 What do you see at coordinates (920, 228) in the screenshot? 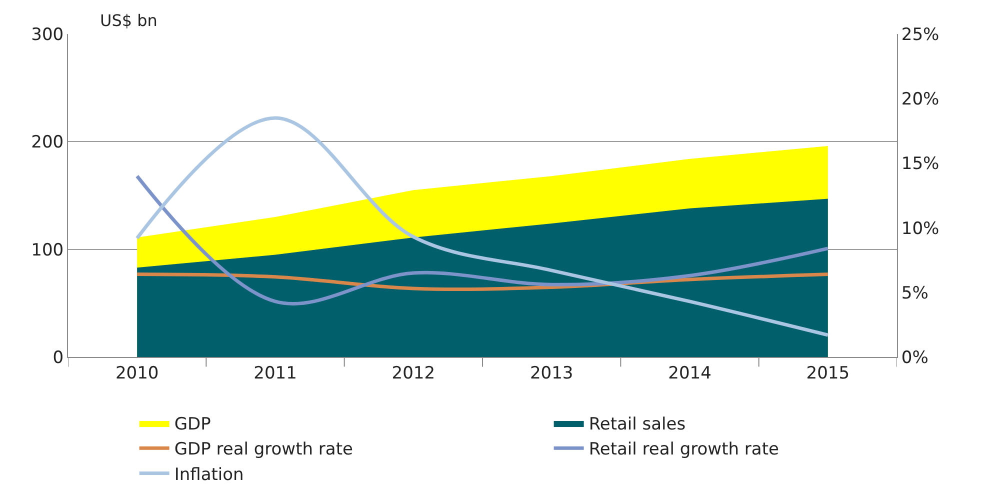
I see `y2-tick-label: 10%` at bounding box center [920, 228].